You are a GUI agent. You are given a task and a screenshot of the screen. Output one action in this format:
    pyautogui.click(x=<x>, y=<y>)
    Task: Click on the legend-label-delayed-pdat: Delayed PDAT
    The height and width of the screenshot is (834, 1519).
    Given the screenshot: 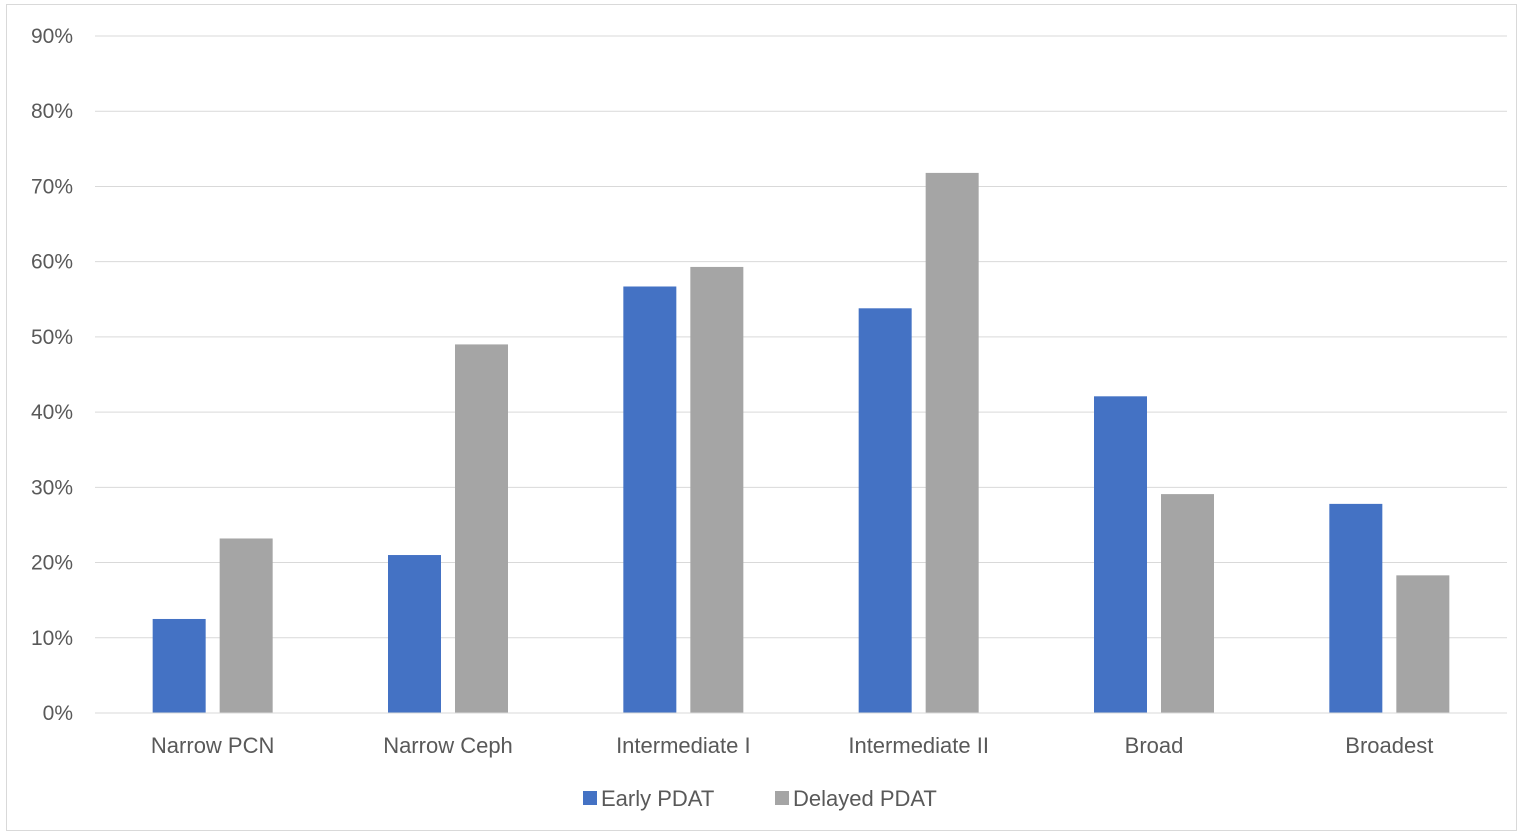 What is the action you would take?
    pyautogui.click(x=865, y=798)
    